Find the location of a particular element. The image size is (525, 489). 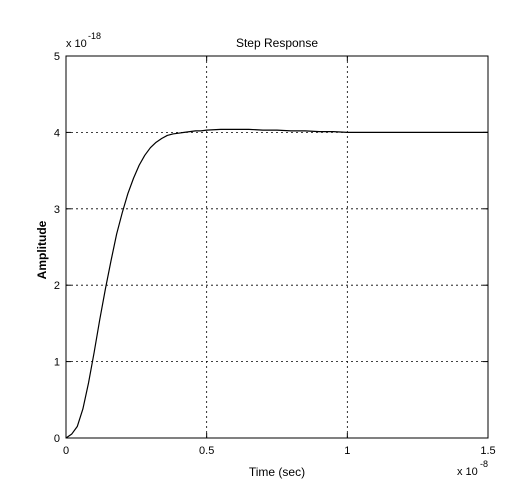

x-axis-exponent: -8 is located at coordinates (484, 464).